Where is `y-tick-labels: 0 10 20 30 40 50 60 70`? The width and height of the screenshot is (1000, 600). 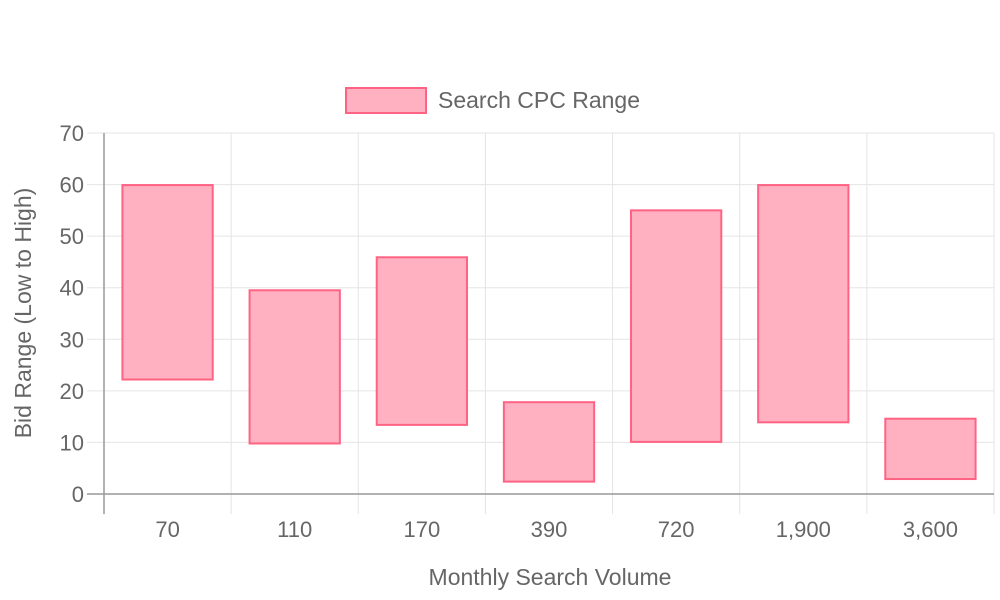
y-tick-labels: 0 10 20 30 40 50 60 70 is located at coordinates (72, 314).